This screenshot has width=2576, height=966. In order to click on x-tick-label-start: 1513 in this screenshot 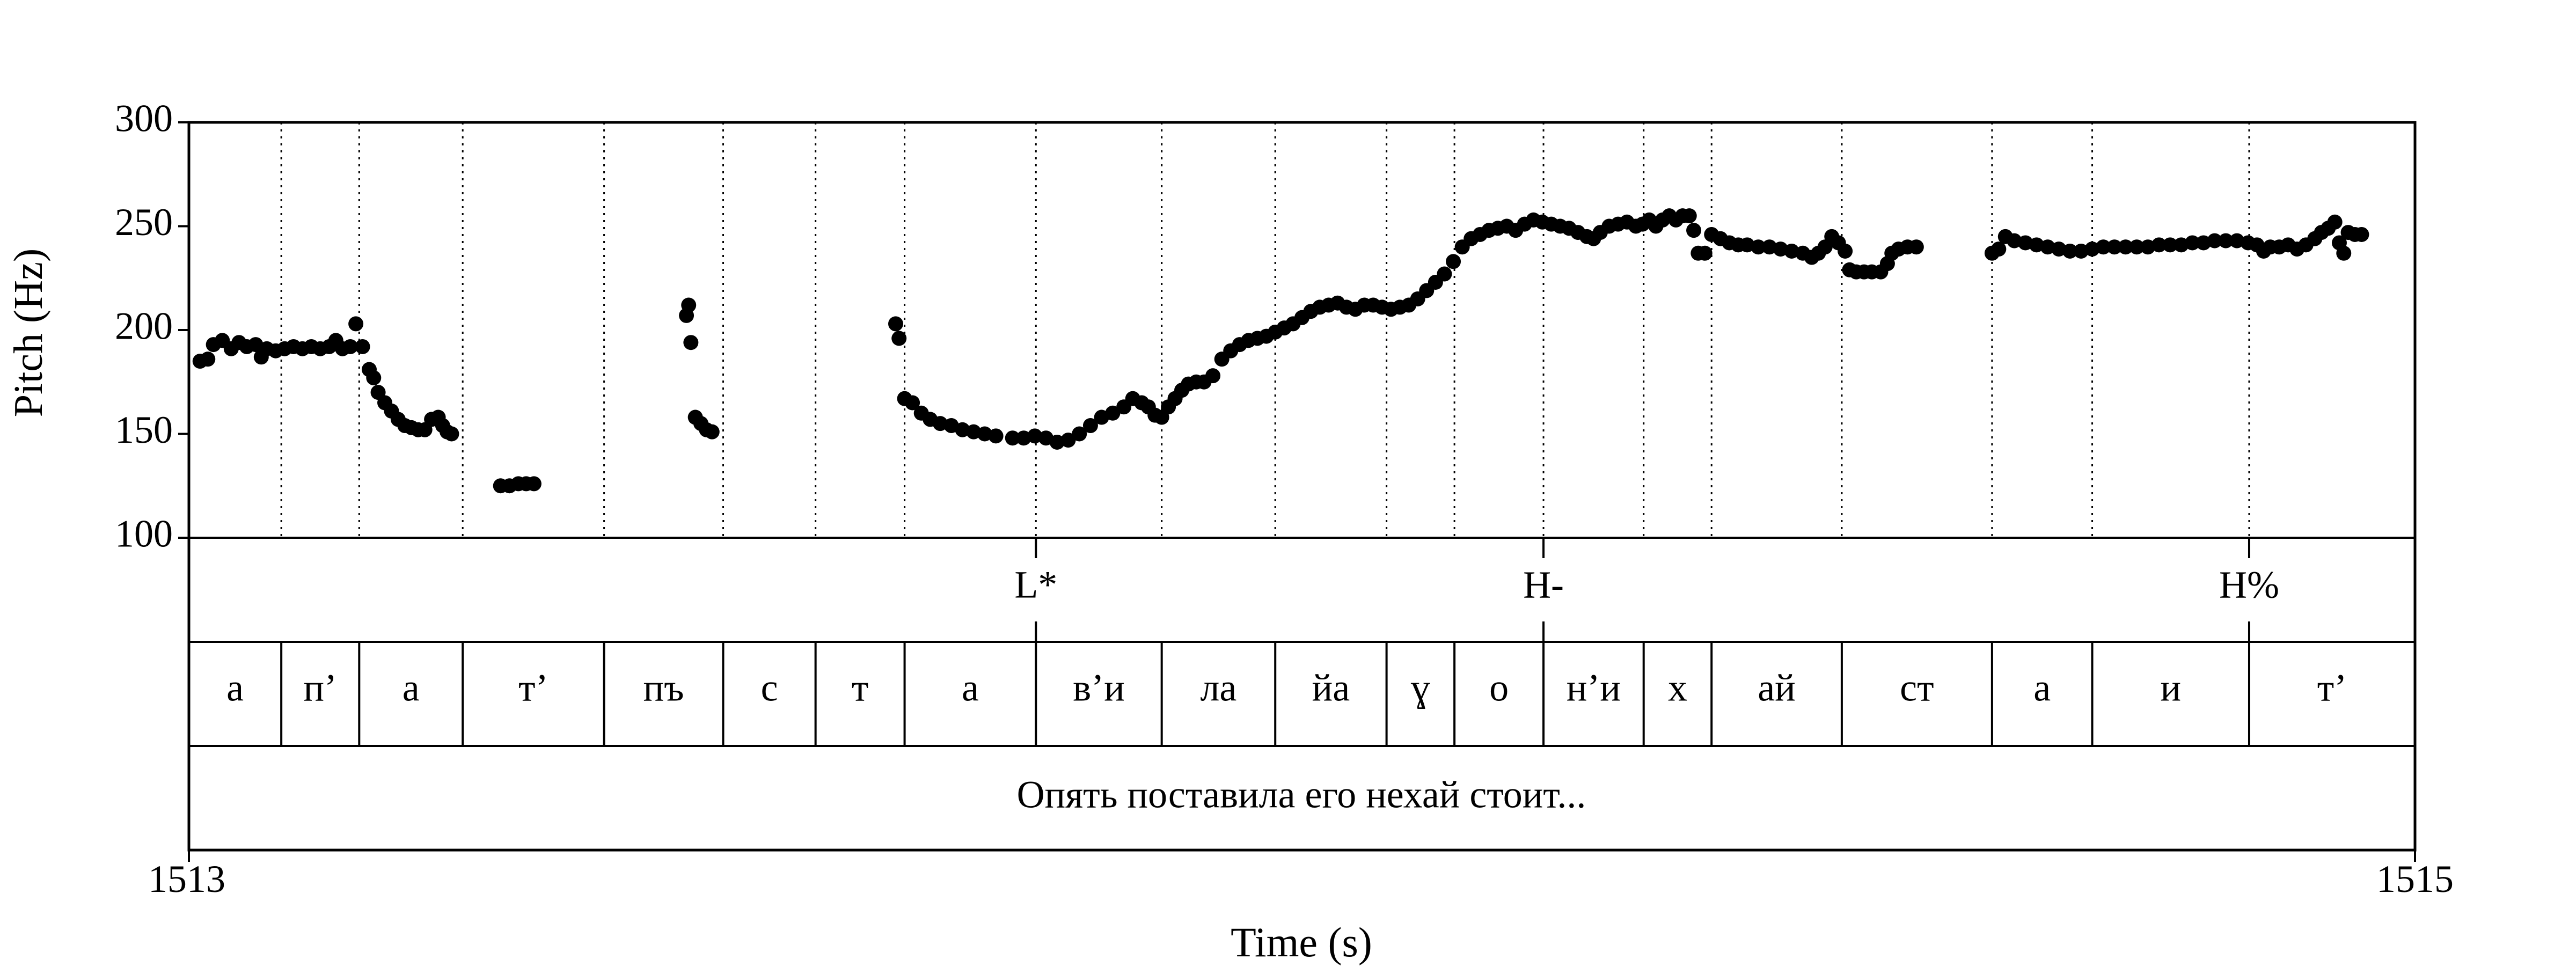, I will do `click(186, 879)`.